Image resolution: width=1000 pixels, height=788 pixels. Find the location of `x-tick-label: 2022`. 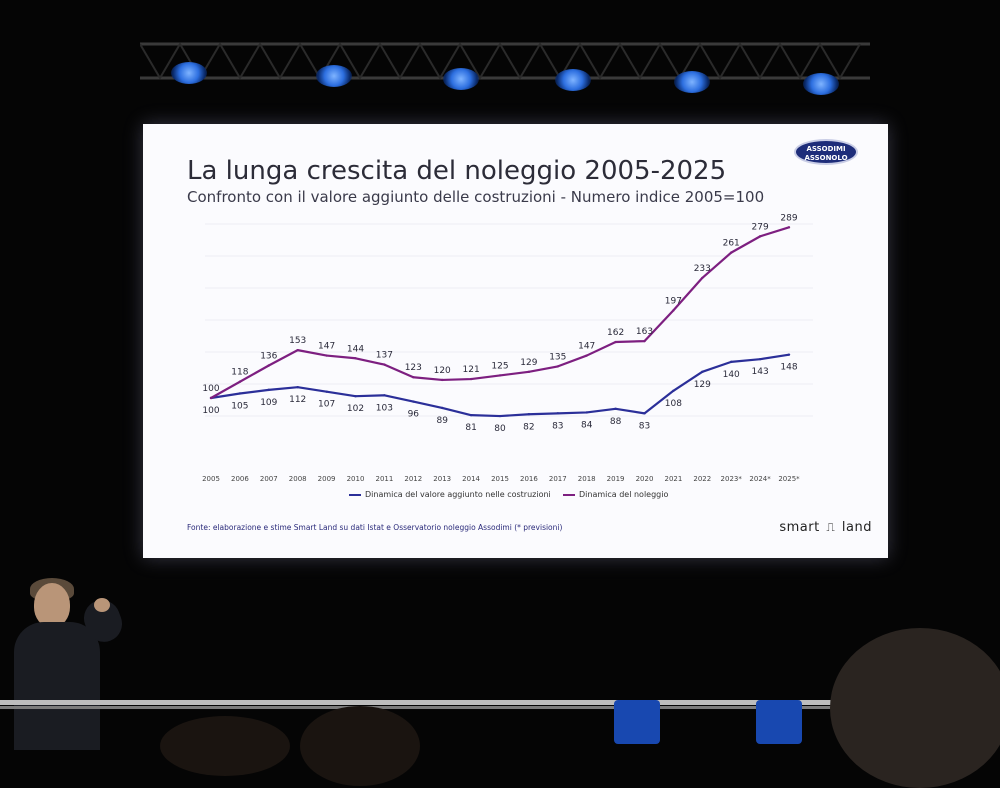

x-tick-label: 2022 is located at coordinates (702, 479).